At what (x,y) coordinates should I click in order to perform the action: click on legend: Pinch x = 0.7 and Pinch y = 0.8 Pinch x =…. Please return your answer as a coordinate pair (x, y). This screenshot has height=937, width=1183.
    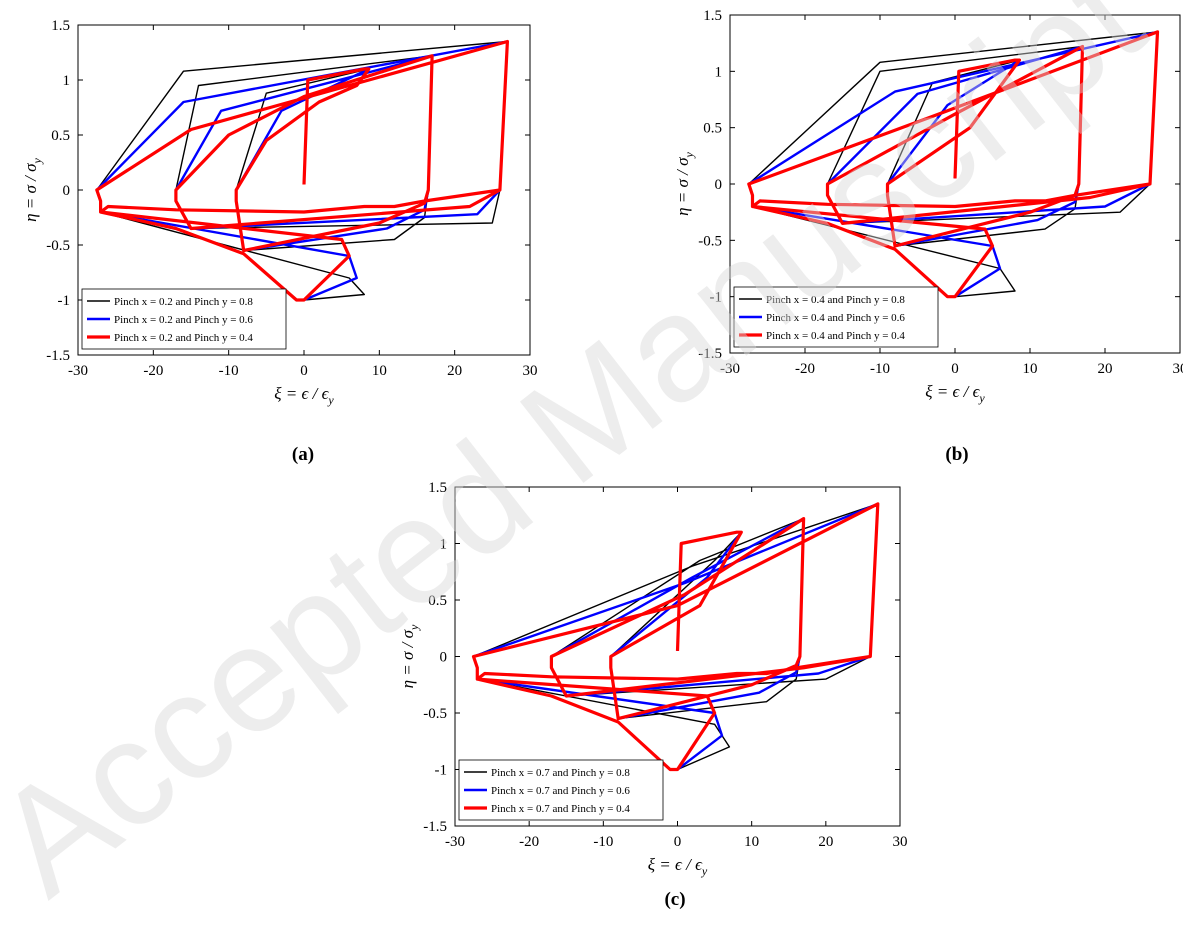
    Looking at the image, I should click on (561, 790).